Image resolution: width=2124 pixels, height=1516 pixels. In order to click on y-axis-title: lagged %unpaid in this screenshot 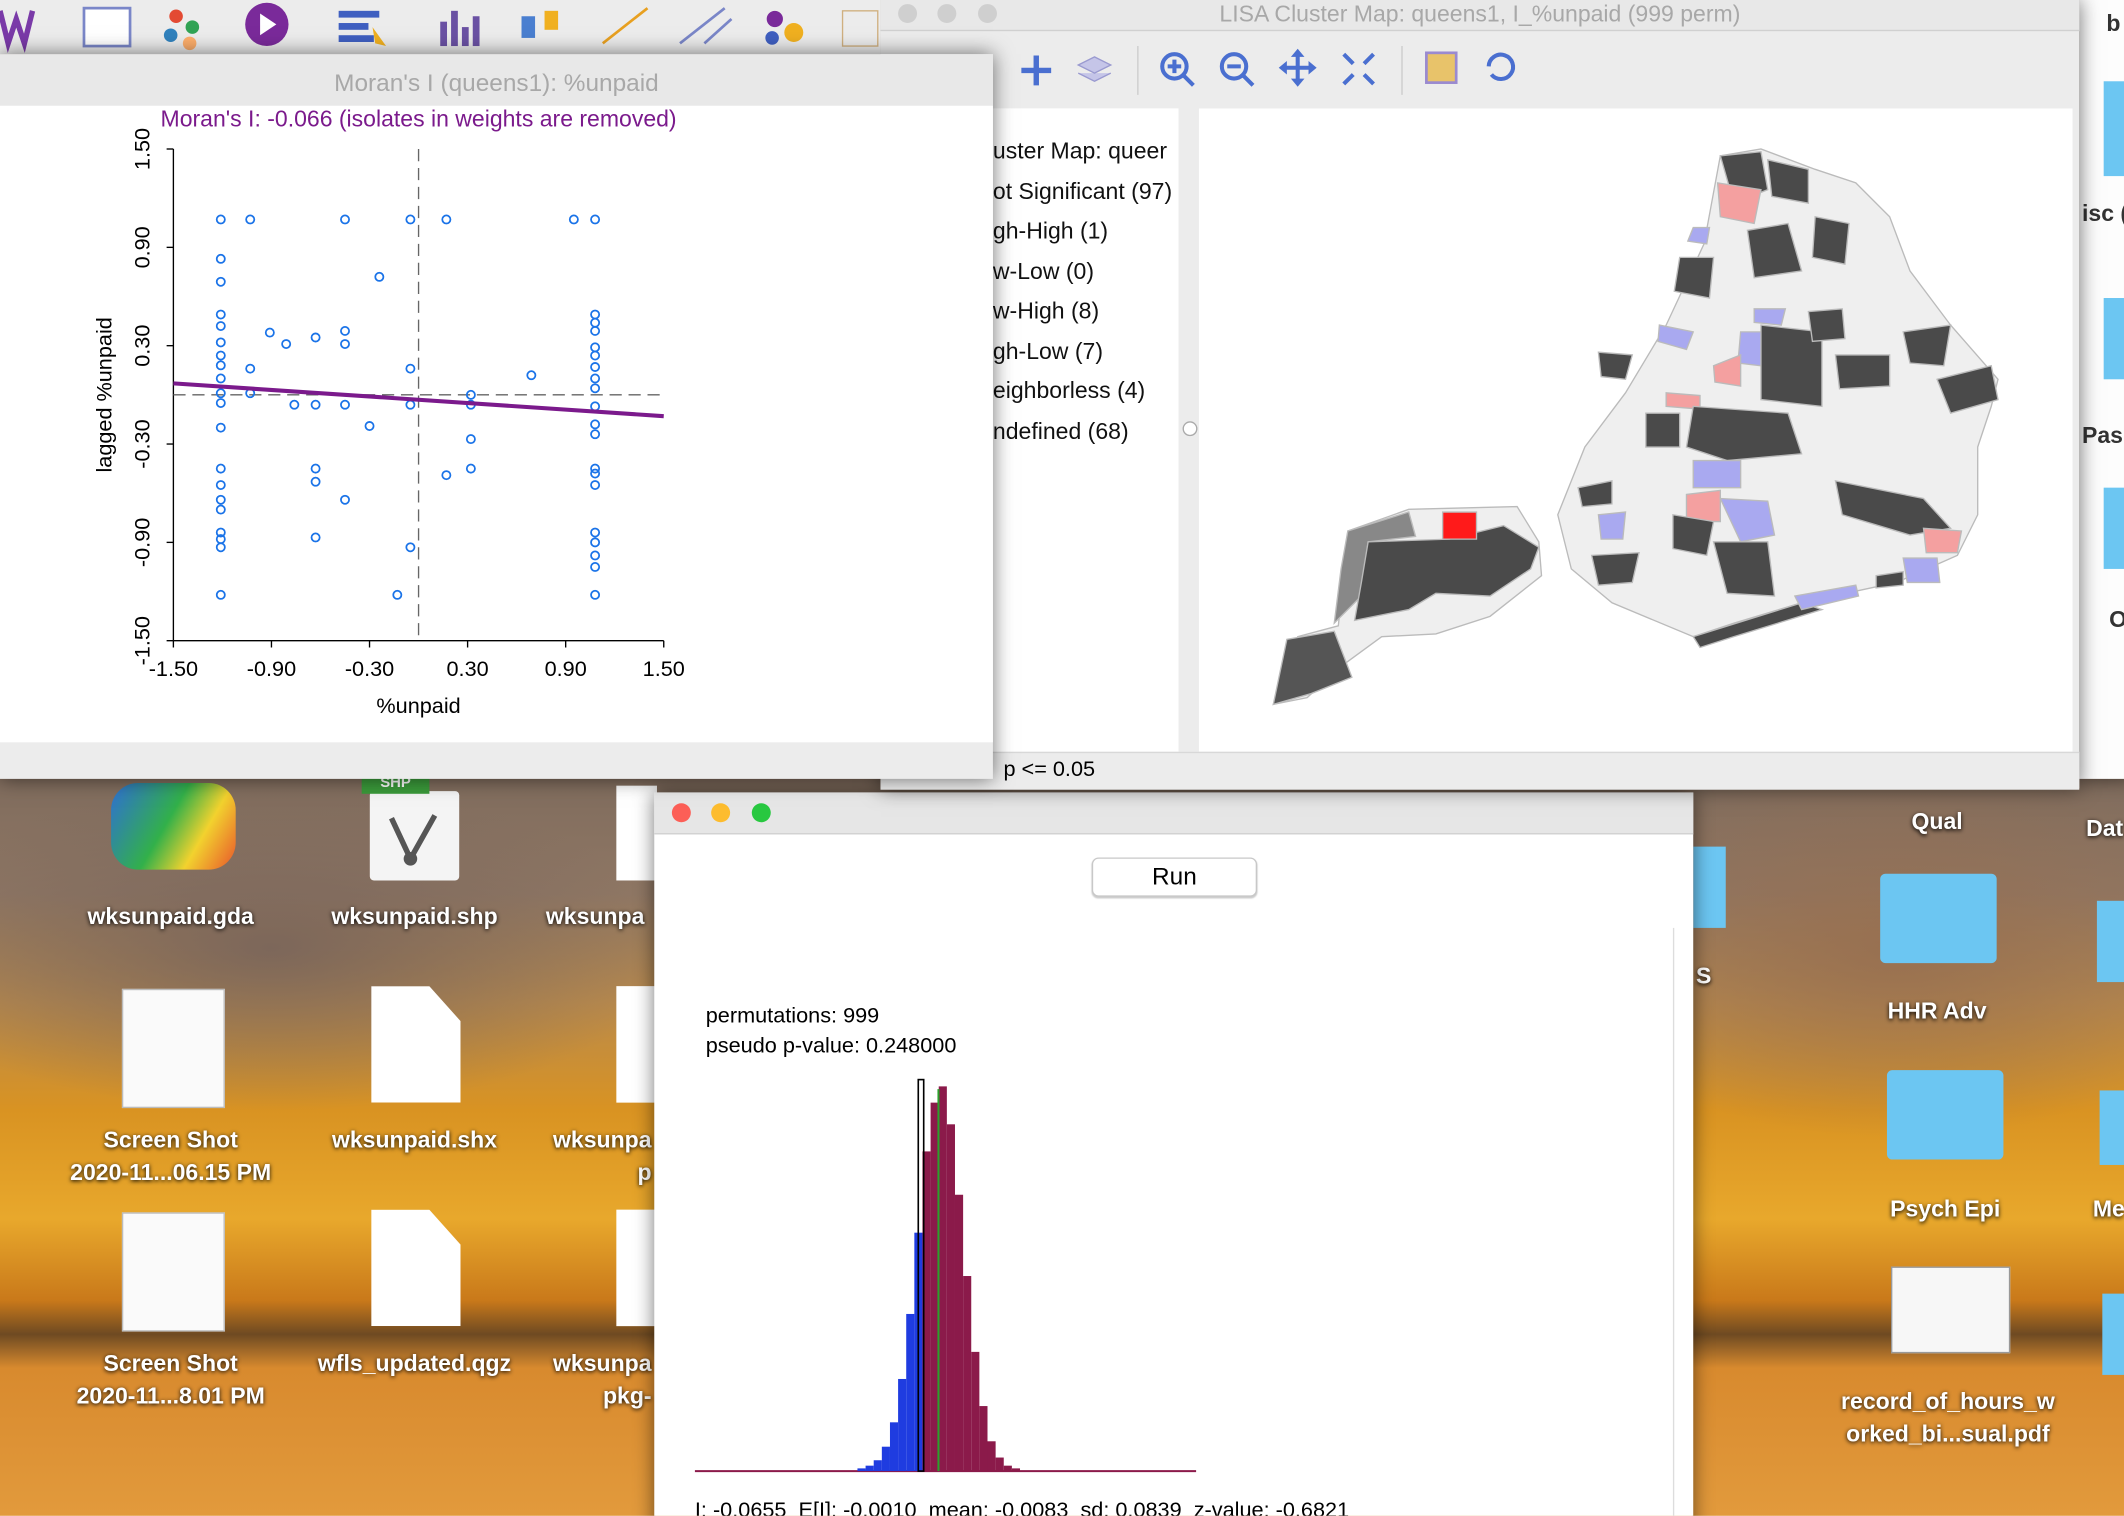, I will do `click(103, 394)`.